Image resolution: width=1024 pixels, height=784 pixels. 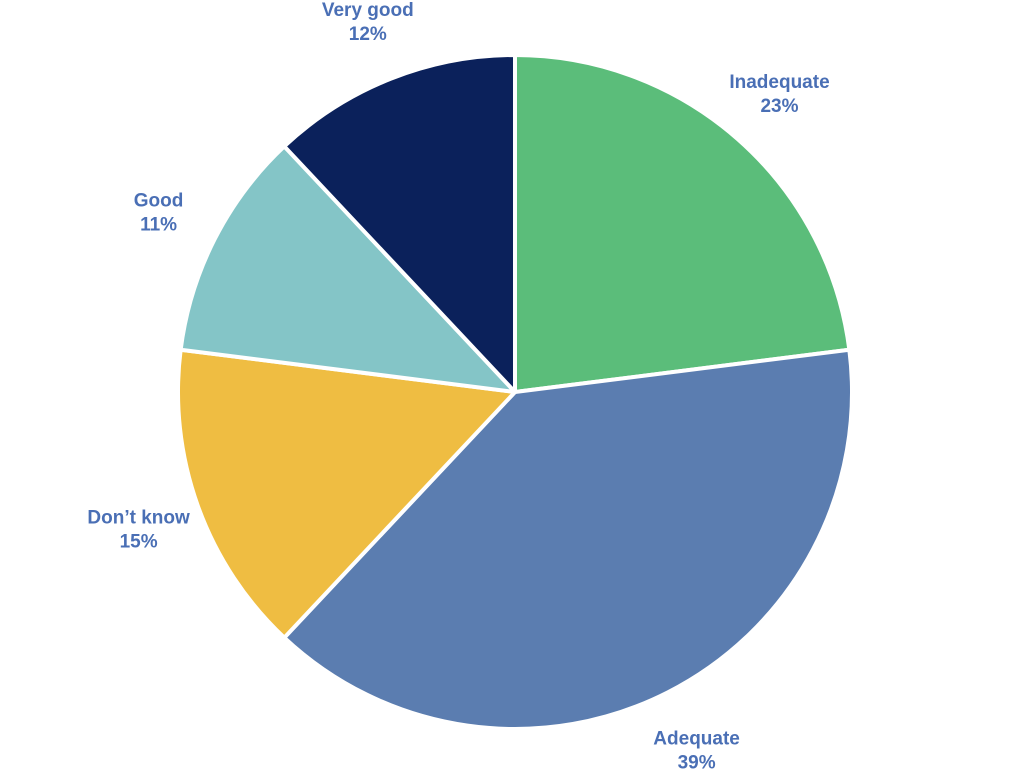 What do you see at coordinates (779, 106) in the screenshot?
I see `slice-value-label: 23%` at bounding box center [779, 106].